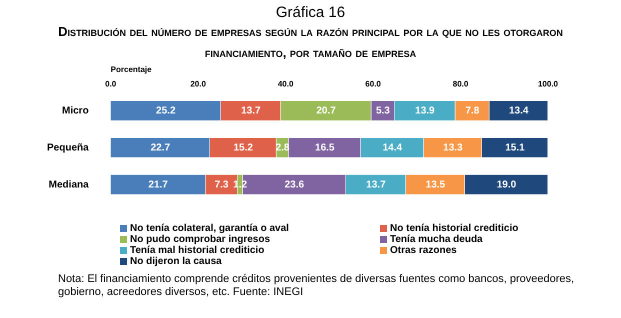  I want to click on legend-label: Tenía mucha deuda, so click(436, 239).